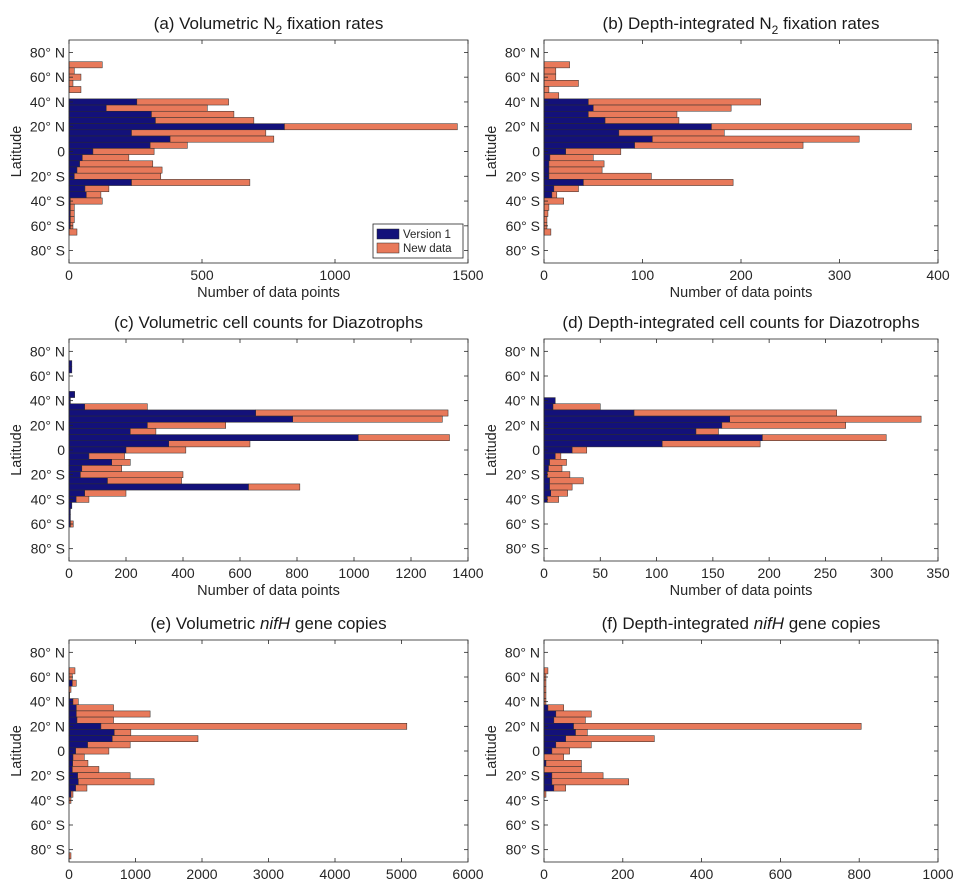 The width and height of the screenshot is (957, 881). Describe the element at coordinates (410, 573) in the screenshot. I see `x-tick-label: 1200` at that location.